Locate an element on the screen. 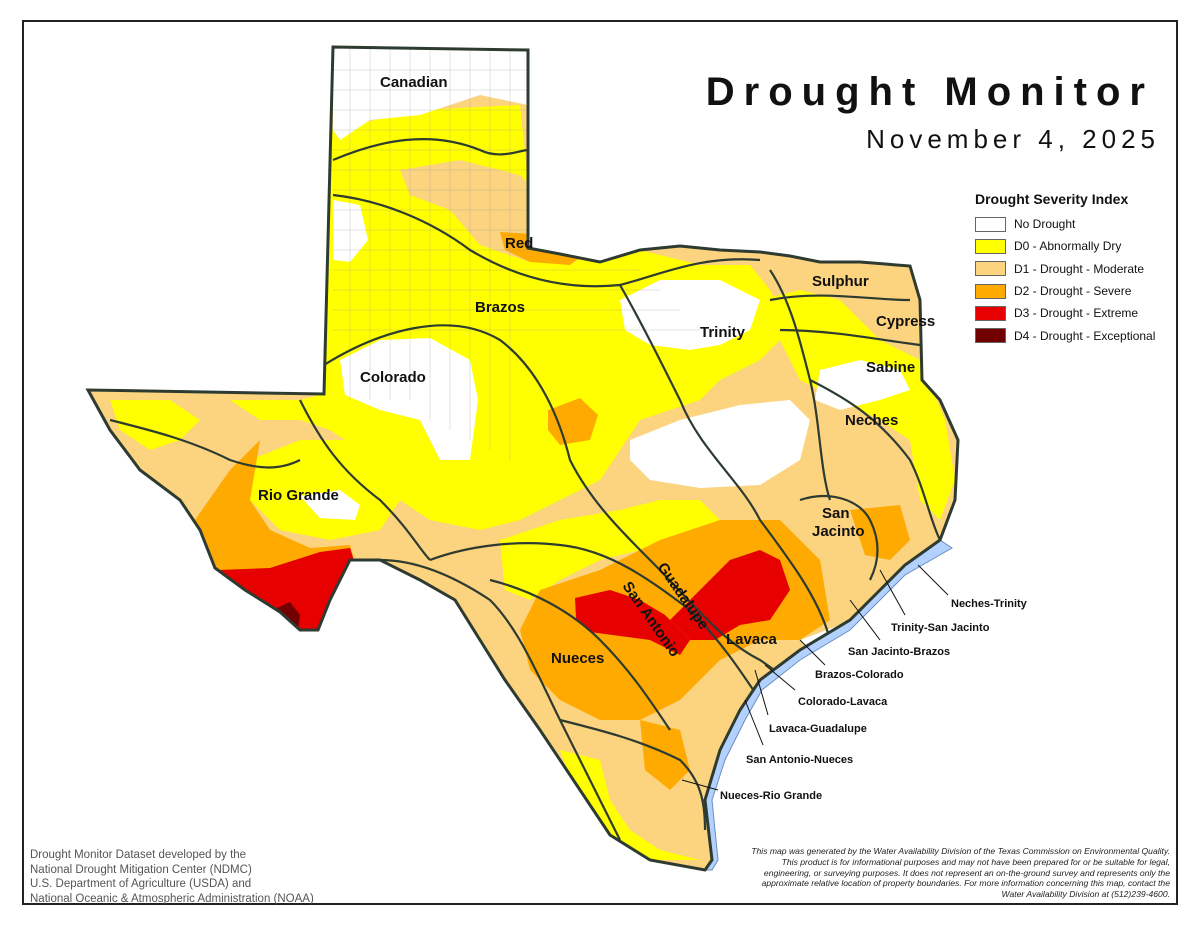 This screenshot has height=927, width=1200. boundary-colorado-guadalupe is located at coordinates (595, 621).